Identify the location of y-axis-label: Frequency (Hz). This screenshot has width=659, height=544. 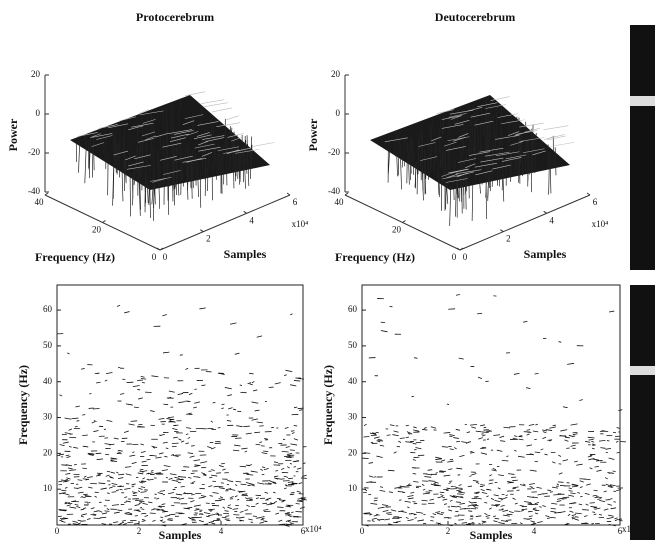
(23, 405).